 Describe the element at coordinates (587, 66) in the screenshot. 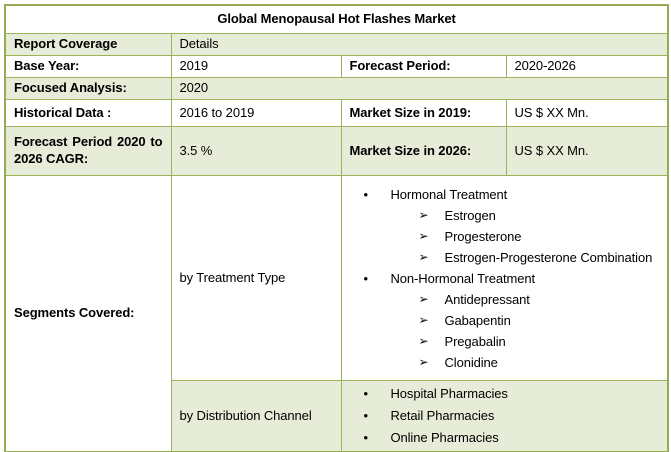

I see `forecast-period-value: 2020-2026` at that location.